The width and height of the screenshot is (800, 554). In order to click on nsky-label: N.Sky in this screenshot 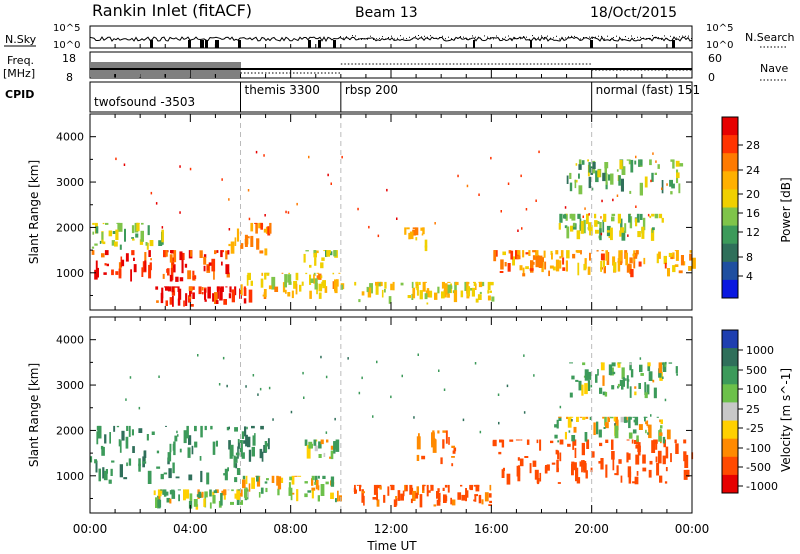, I will do `click(21, 39)`.